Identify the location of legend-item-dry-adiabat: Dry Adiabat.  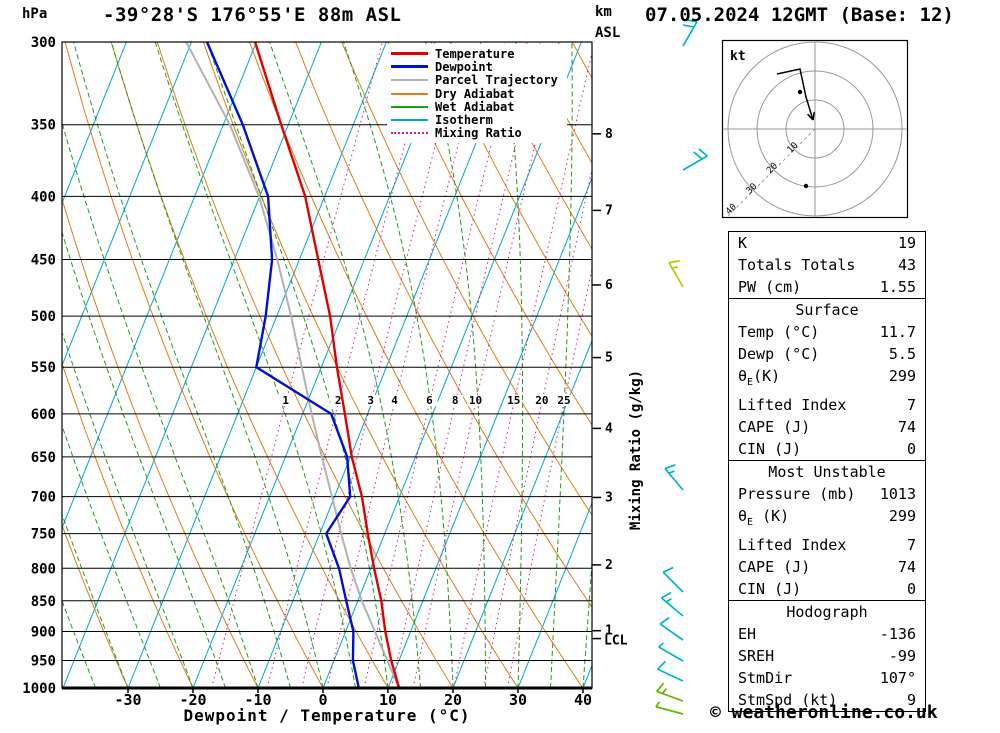
(479, 93).